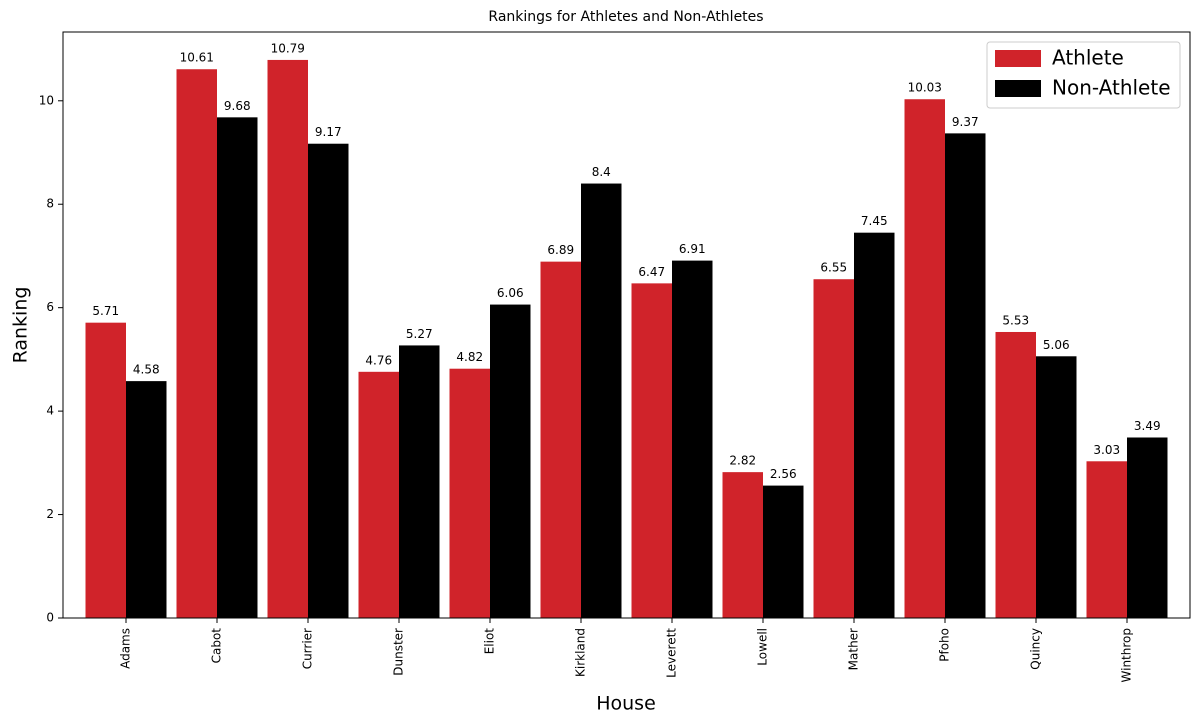  What do you see at coordinates (560, 250) in the screenshot?
I see `data-label: 6.89` at bounding box center [560, 250].